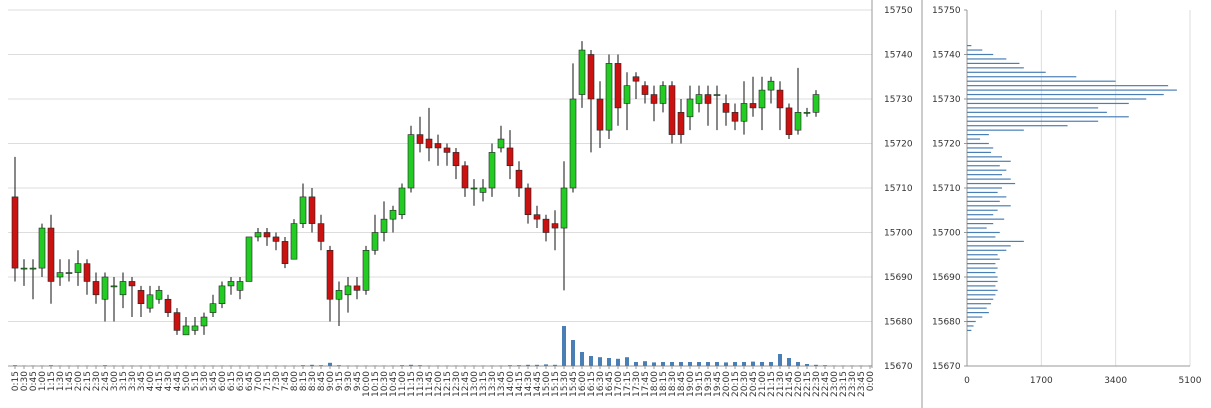 This screenshot has width=1211, height=408. Describe the element at coordinates (286, 381) in the screenshot. I see `x-tick-label: 7:45` at that location.